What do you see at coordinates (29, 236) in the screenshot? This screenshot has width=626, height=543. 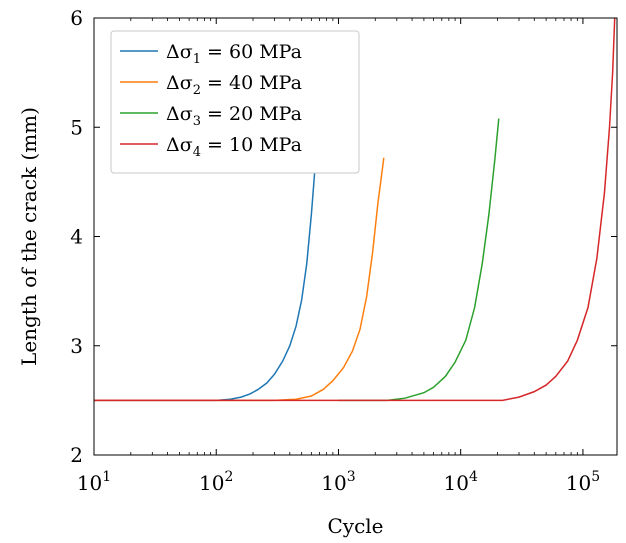 I see `y-axis-label: Length of the crack (mm)` at bounding box center [29, 236].